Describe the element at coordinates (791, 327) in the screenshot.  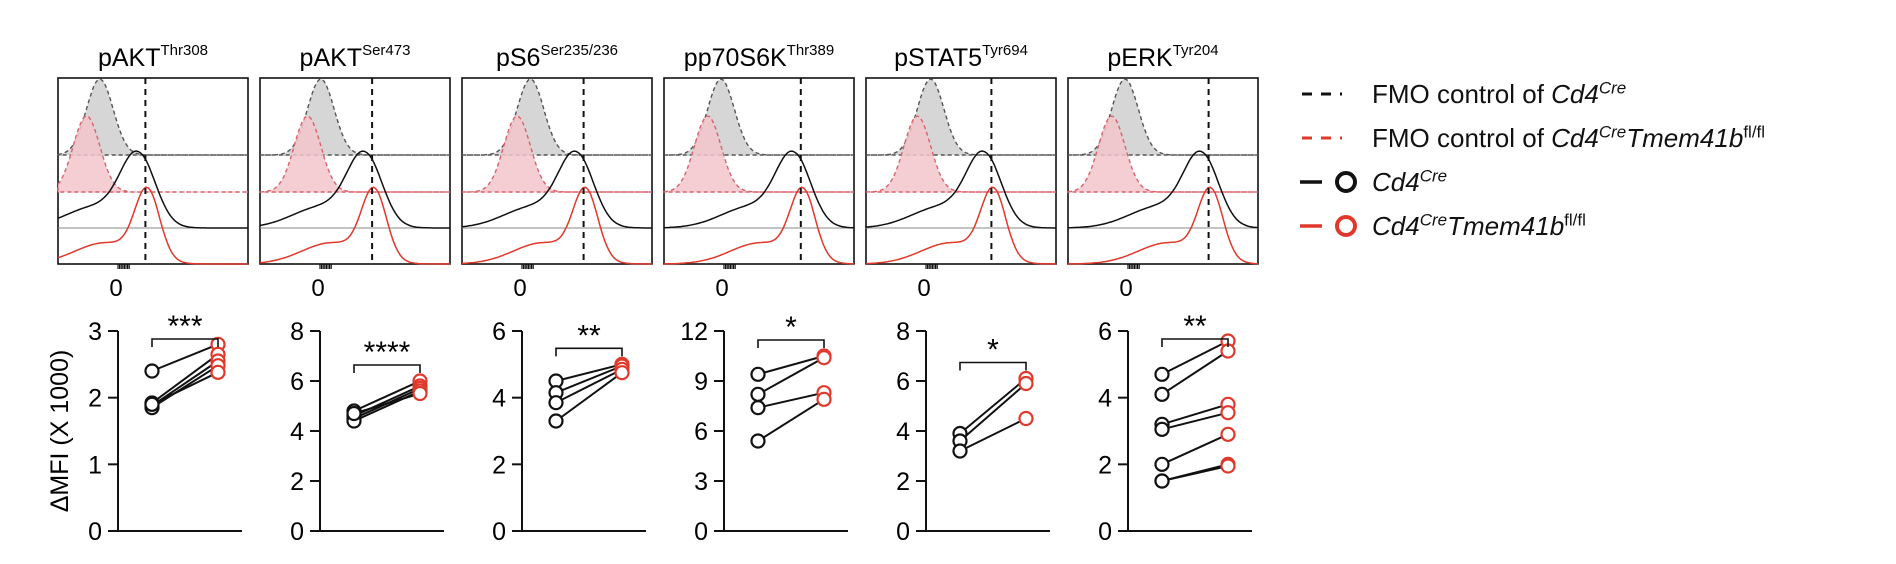
I see `significance-label: *` at that location.